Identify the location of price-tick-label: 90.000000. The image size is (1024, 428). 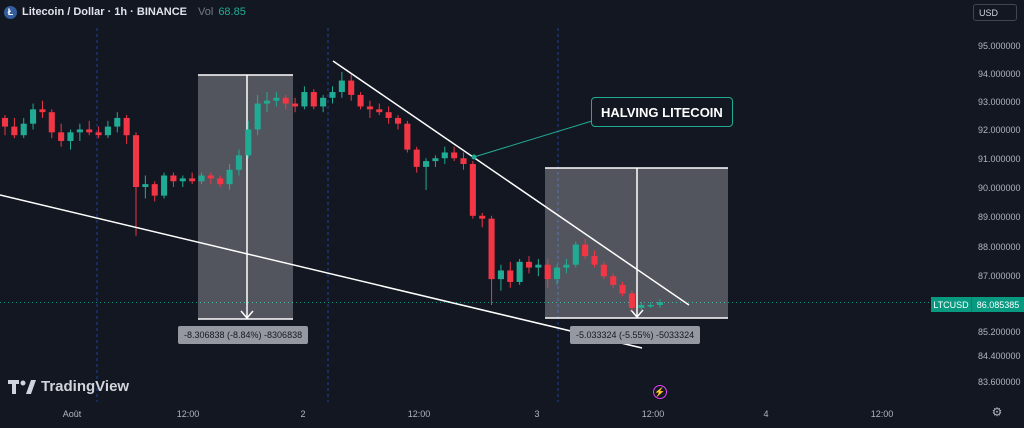
(999, 188).